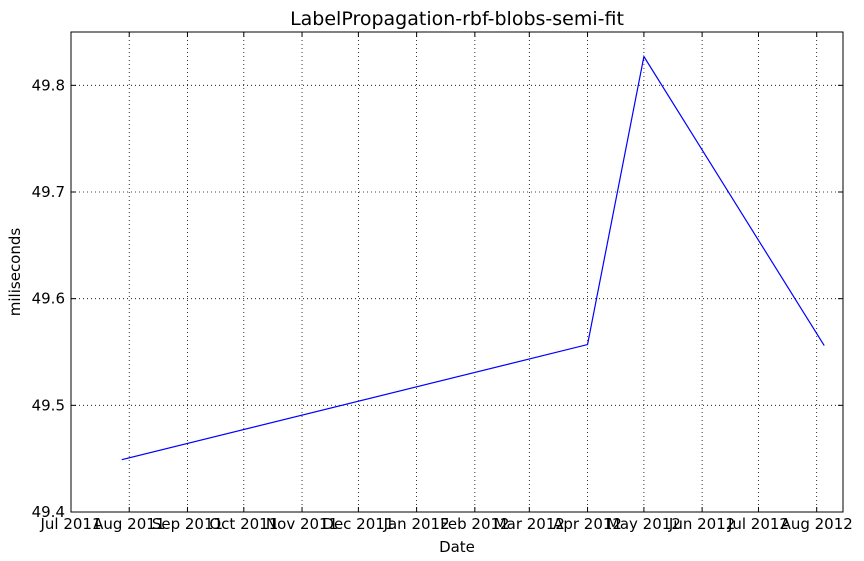  I want to click on x-tick-label: Aug 2011, so click(129, 524).